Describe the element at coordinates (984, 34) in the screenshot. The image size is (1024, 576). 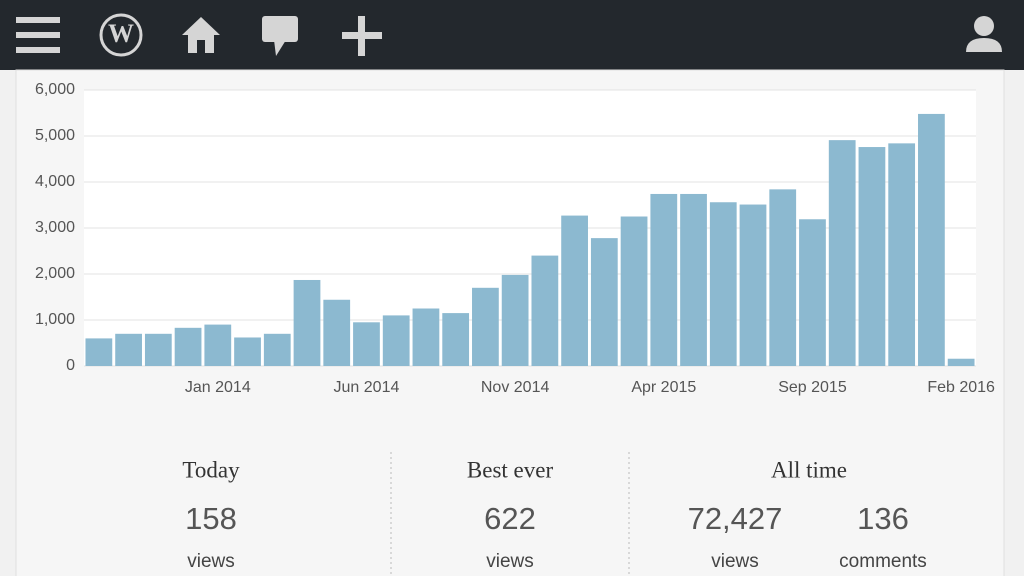
I see `user-icon` at that location.